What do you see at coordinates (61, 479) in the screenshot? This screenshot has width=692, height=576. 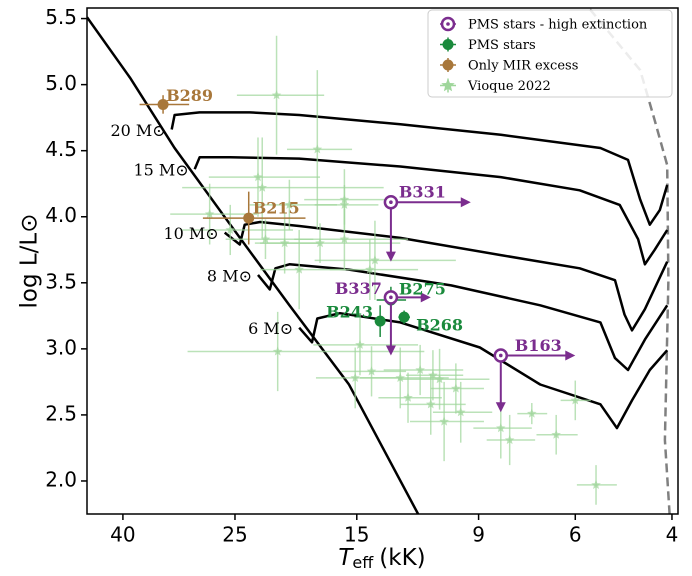 I see `y-tick-label: 2.0` at bounding box center [61, 479].